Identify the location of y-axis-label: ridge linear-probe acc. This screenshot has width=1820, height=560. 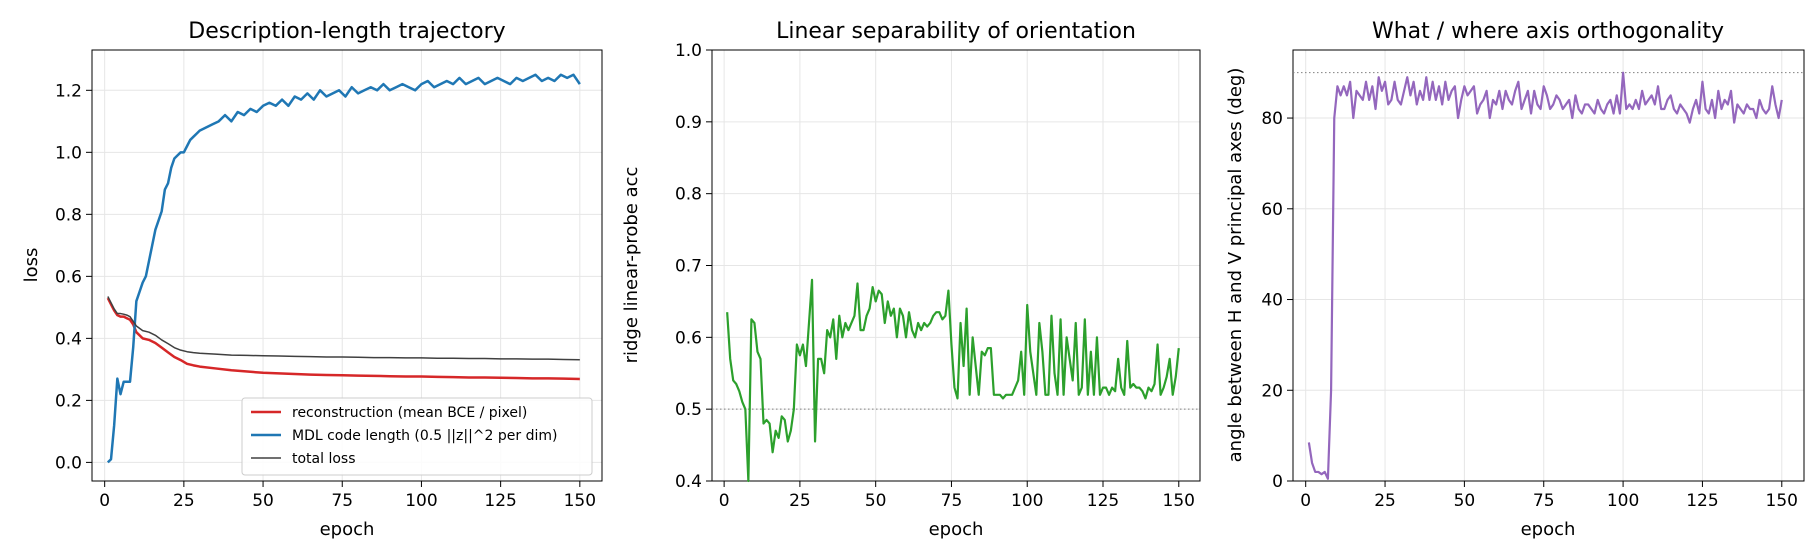
(631, 265).